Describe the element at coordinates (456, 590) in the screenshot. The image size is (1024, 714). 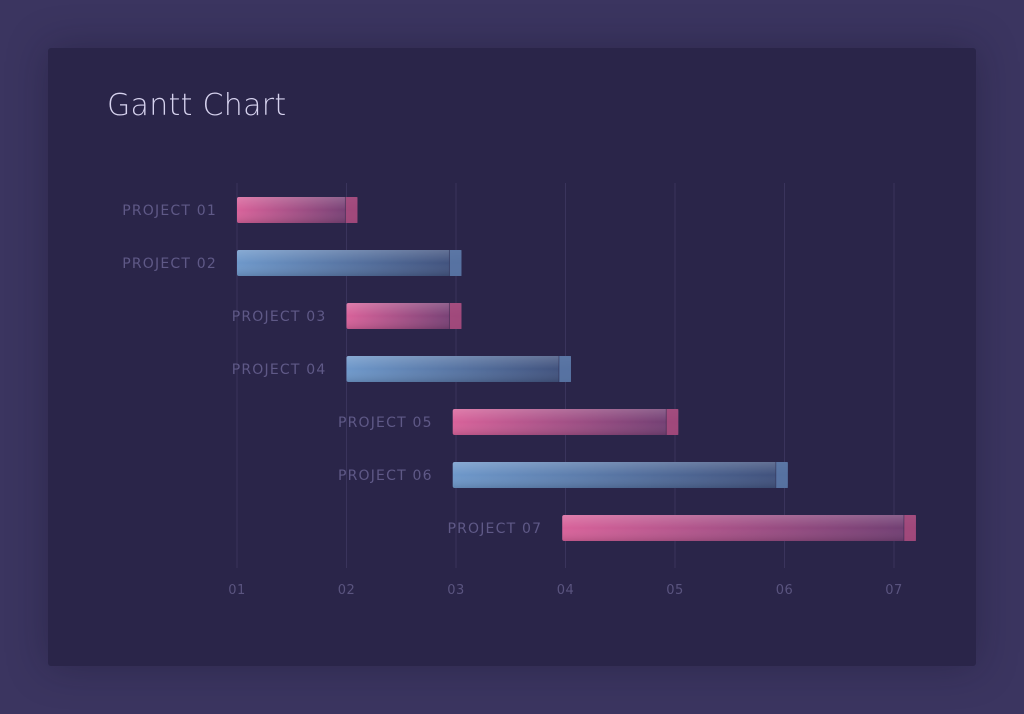
I see `x-tick-label: 03` at that location.